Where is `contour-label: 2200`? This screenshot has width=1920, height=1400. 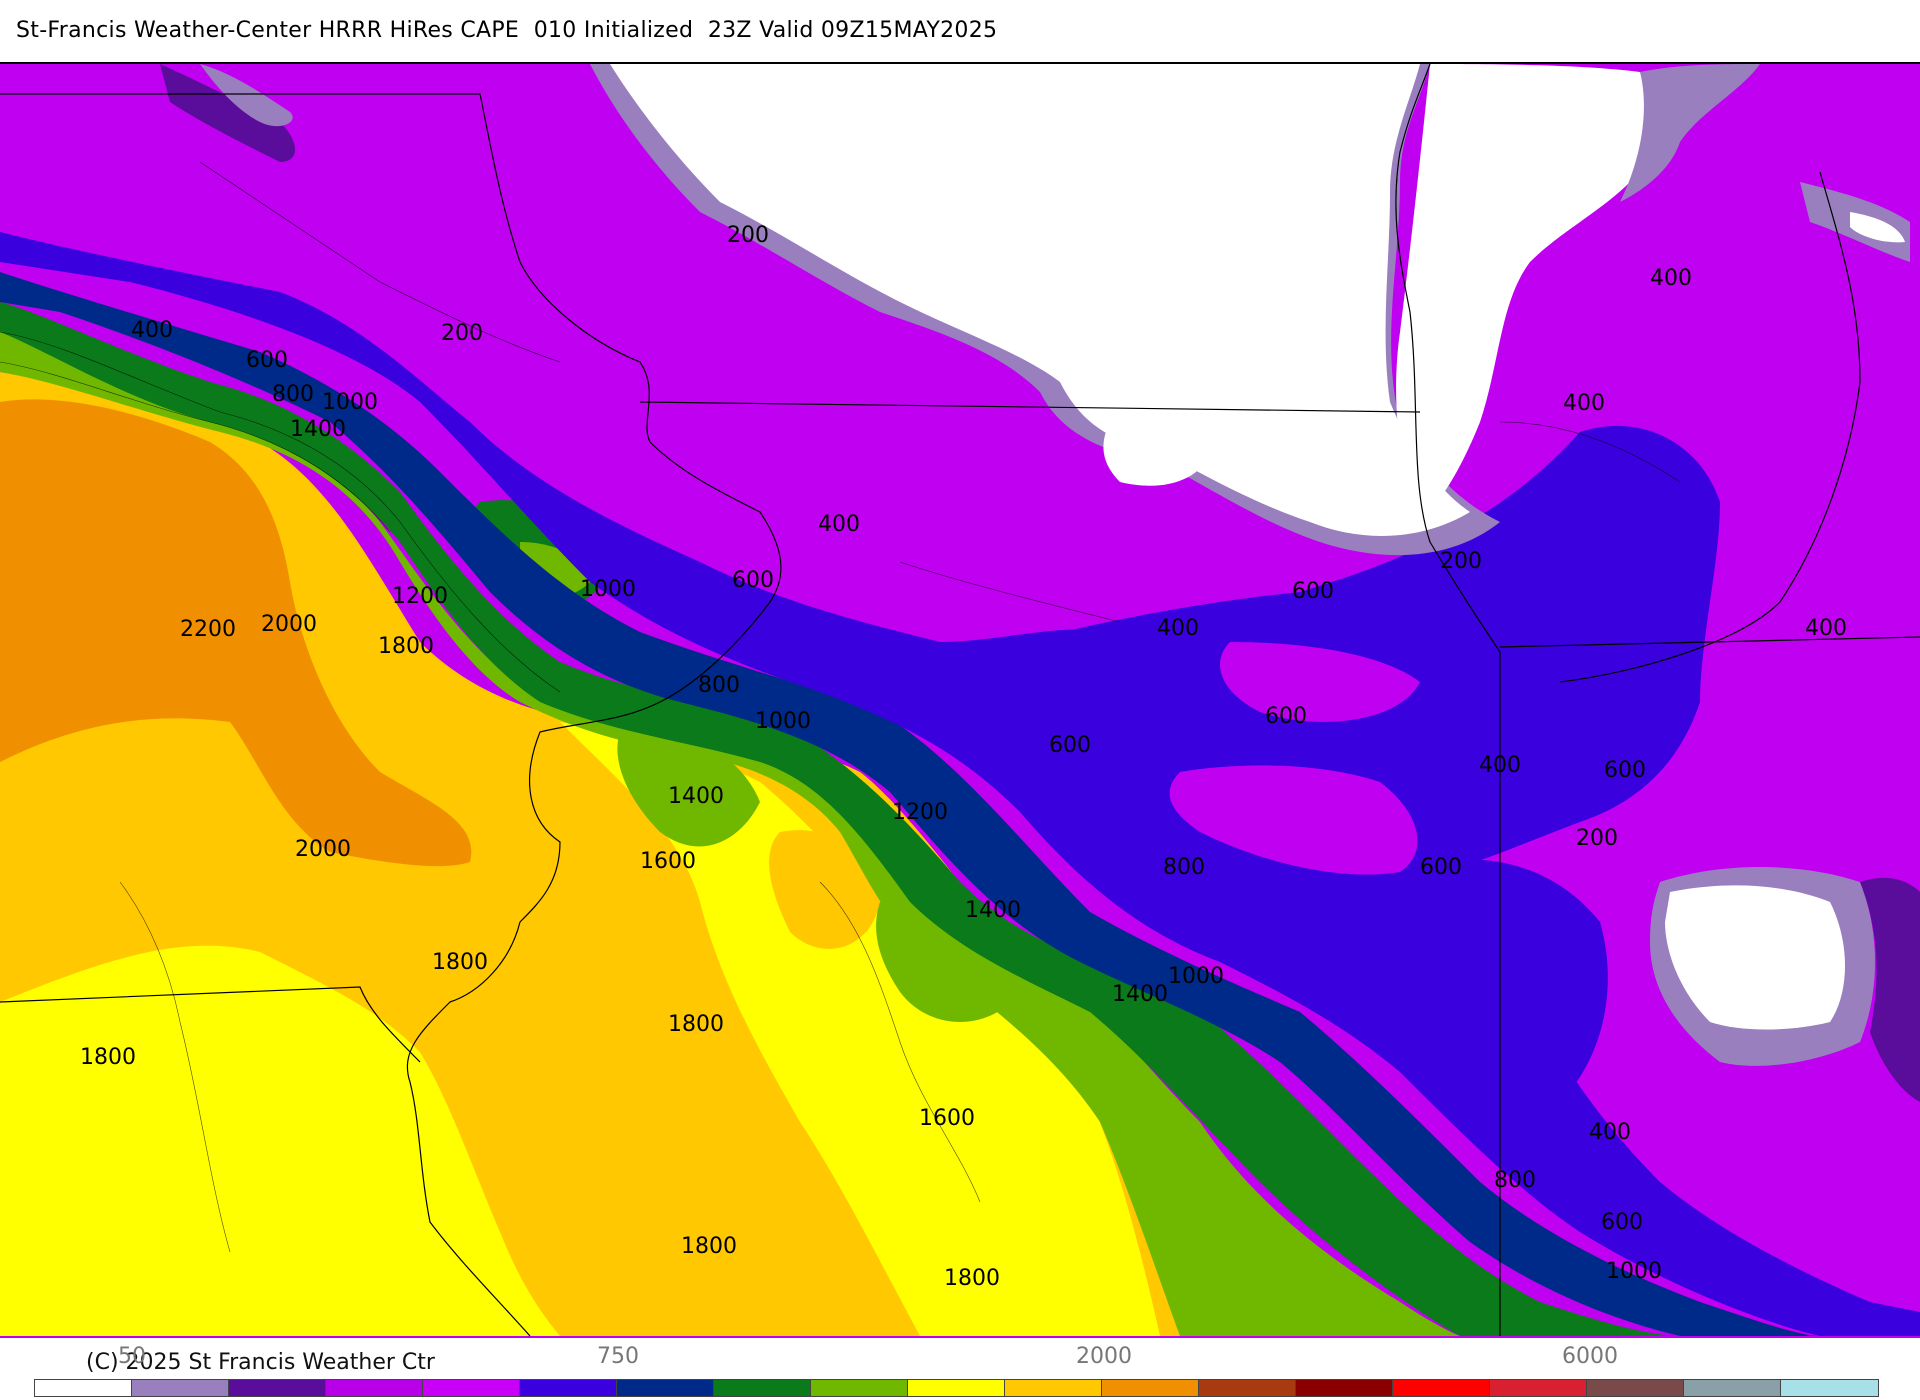 contour-label: 2200 is located at coordinates (208, 629).